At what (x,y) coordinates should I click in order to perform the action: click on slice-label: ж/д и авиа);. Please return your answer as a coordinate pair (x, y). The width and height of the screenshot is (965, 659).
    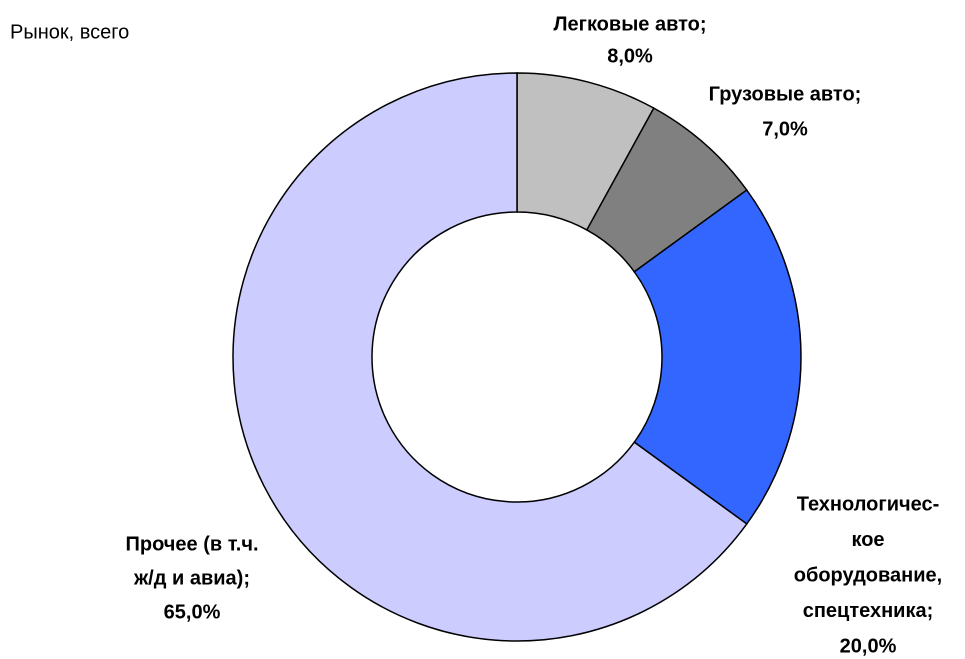
    Looking at the image, I should click on (191, 578).